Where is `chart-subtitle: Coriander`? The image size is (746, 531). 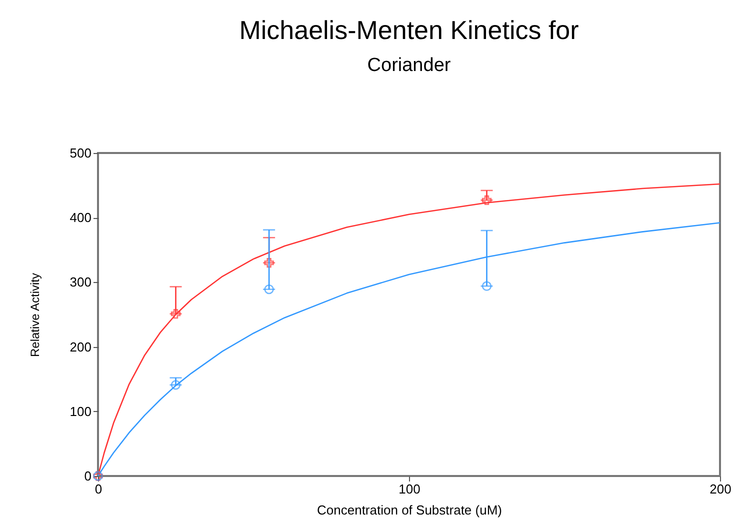
chart-subtitle: Coriander is located at coordinates (409, 65).